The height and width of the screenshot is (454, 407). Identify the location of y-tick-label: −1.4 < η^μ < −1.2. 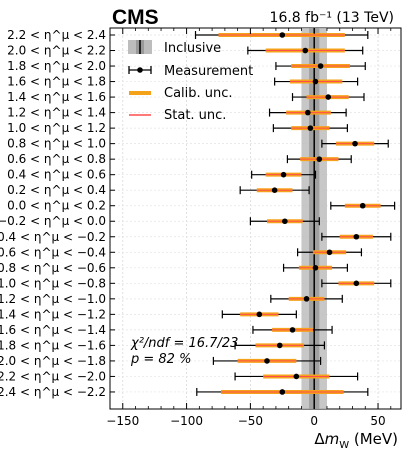
(53, 314).